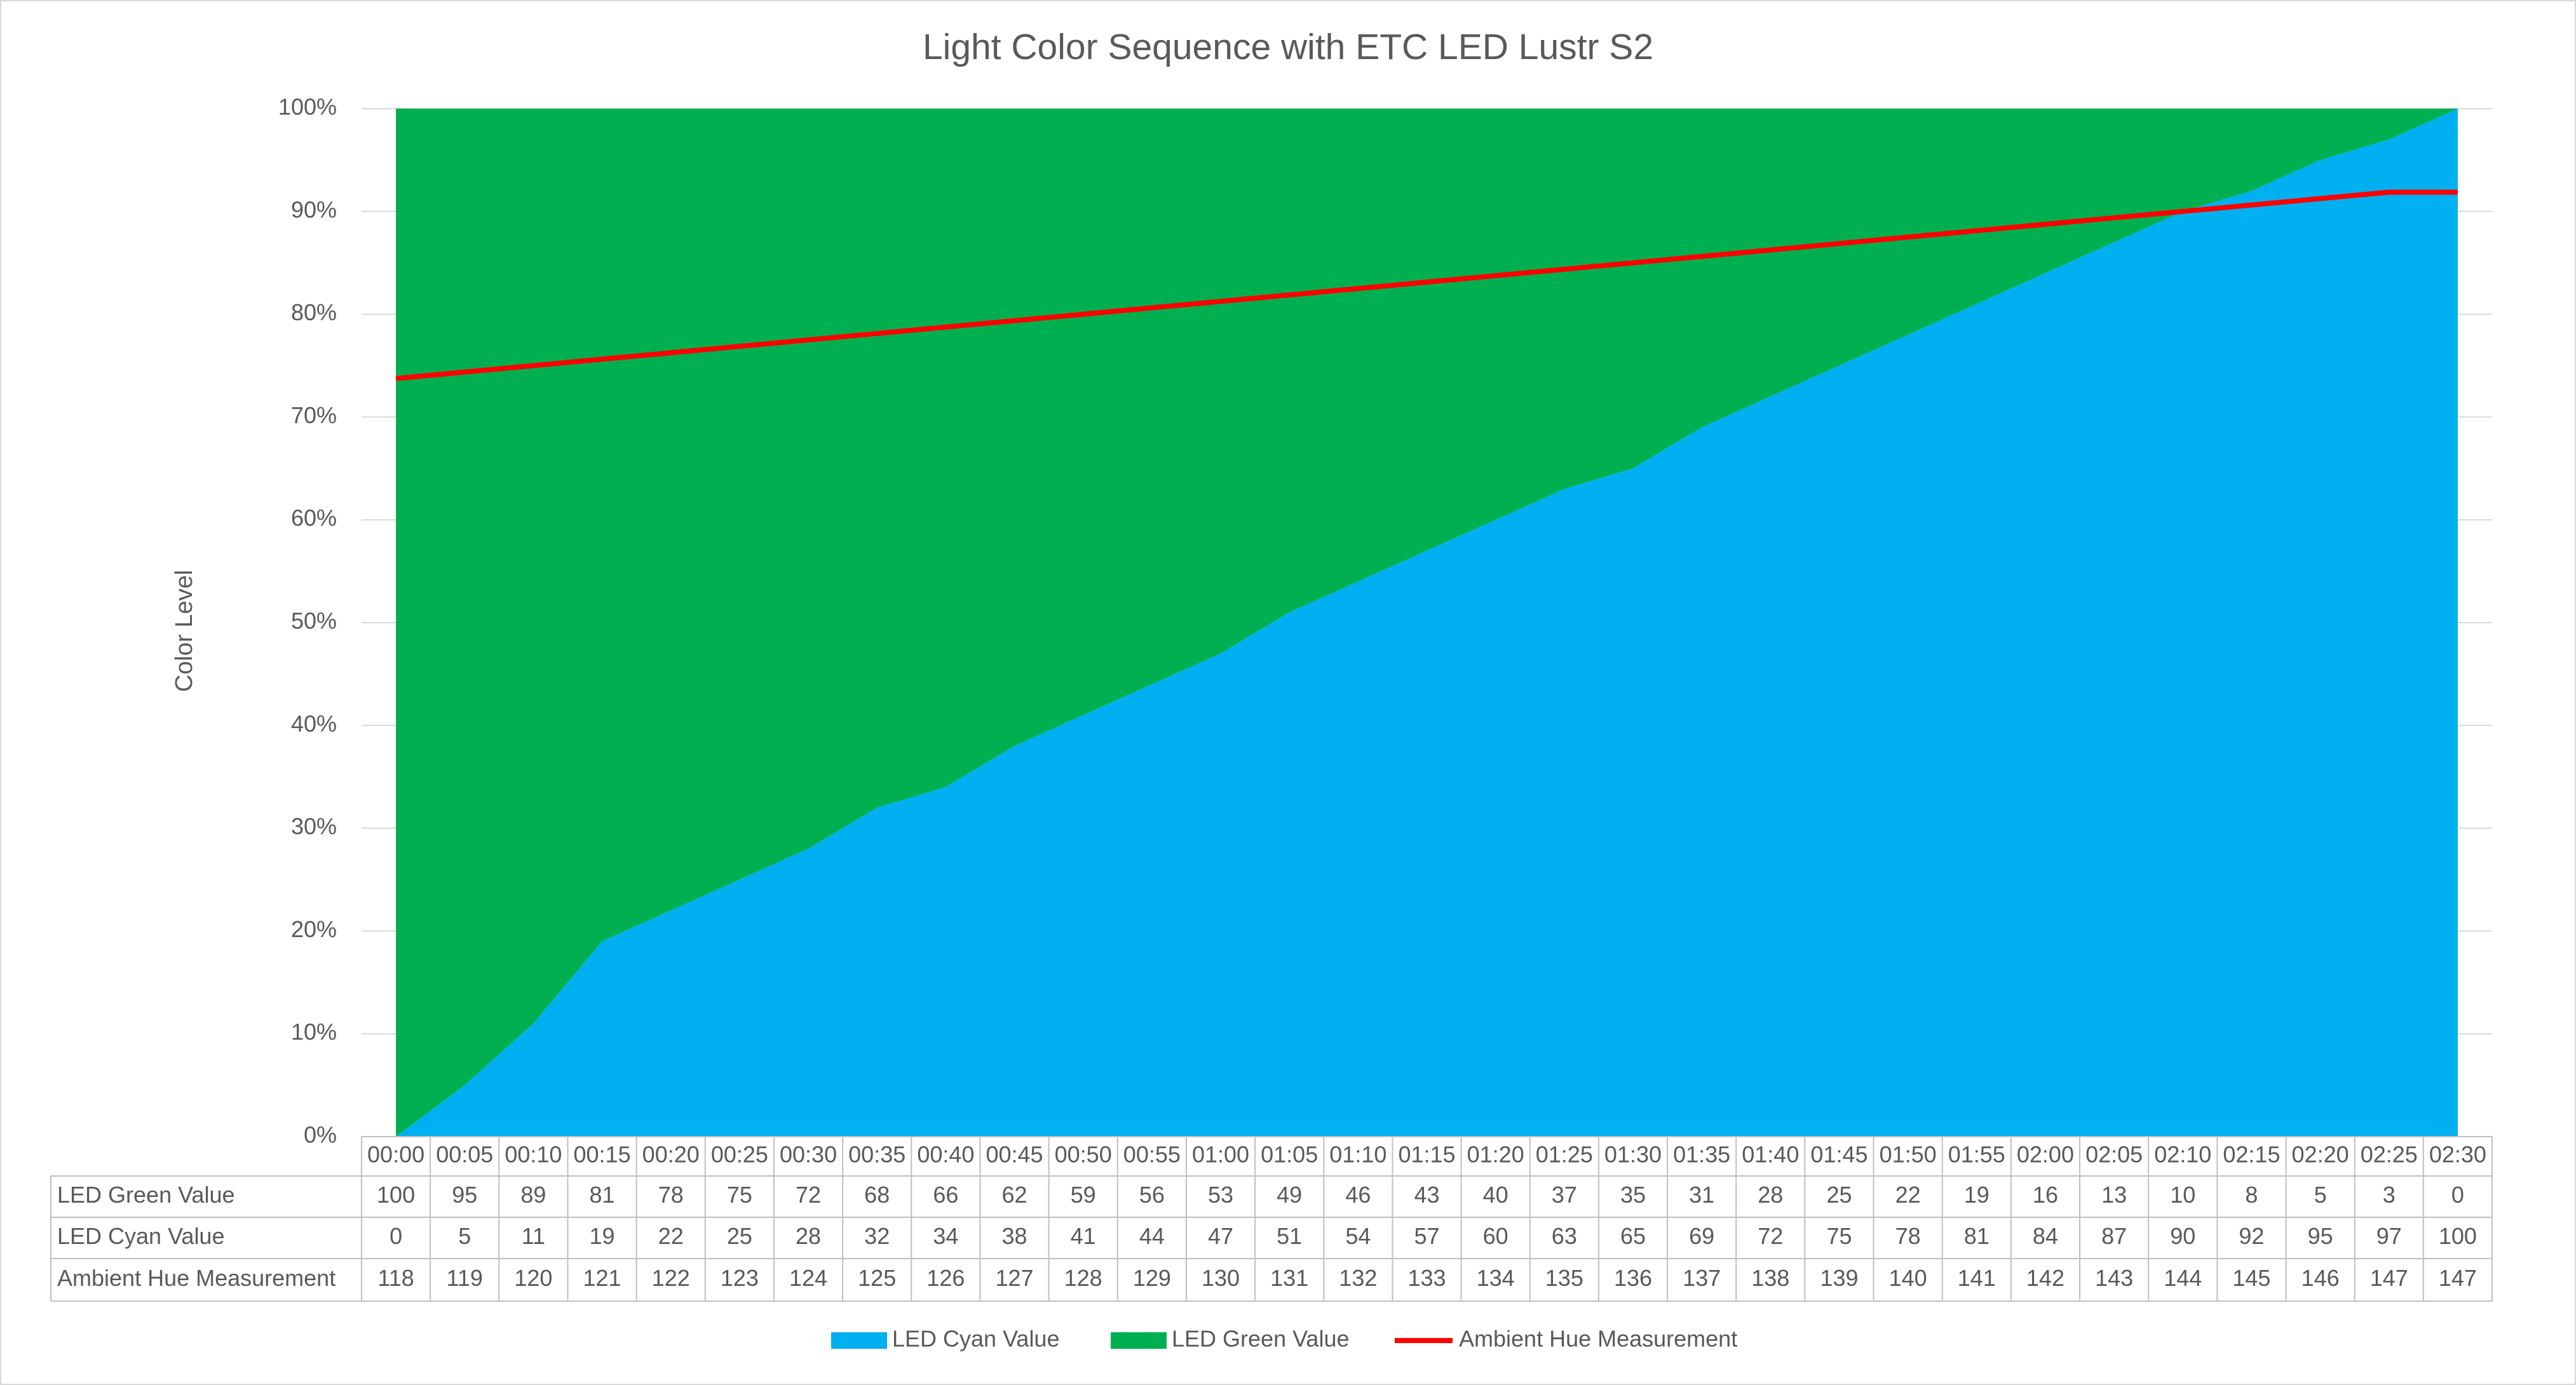 The image size is (2576, 1385). What do you see at coordinates (1261, 1339) in the screenshot?
I see `legend-label: LED Green Value` at bounding box center [1261, 1339].